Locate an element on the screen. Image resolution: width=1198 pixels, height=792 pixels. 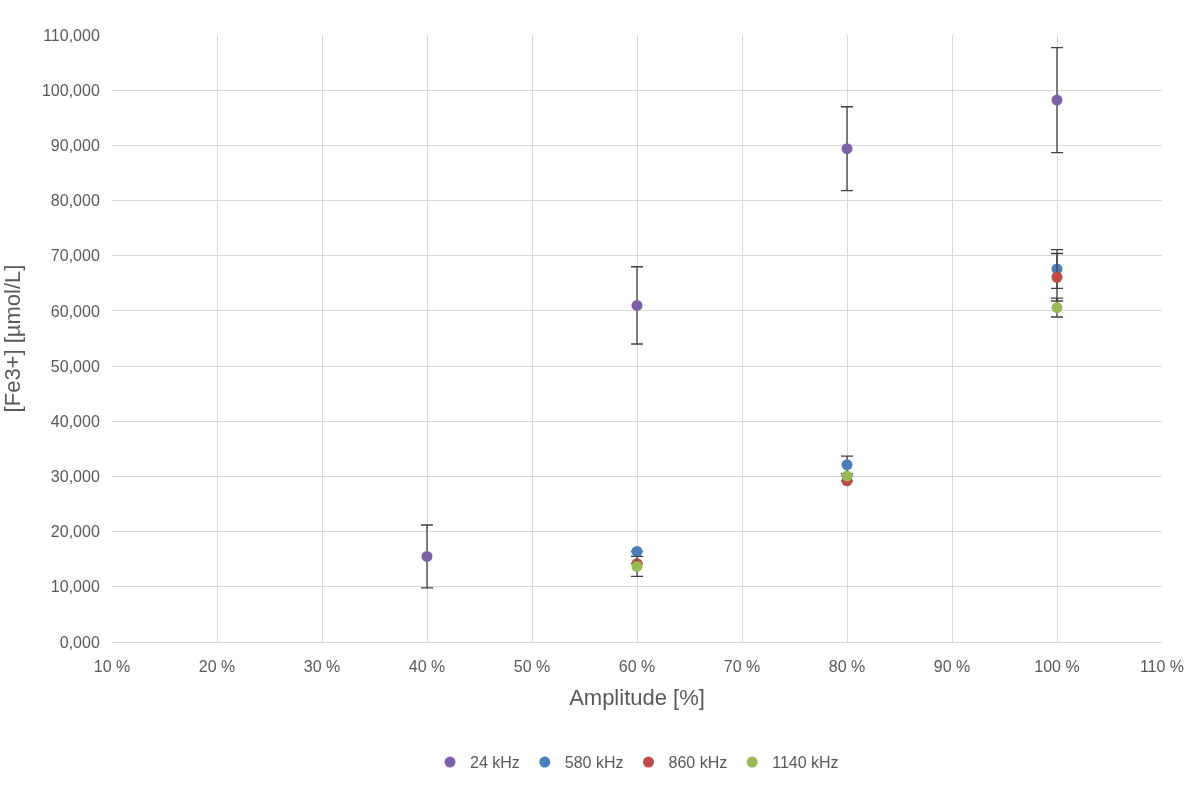
legend-label: 1140 kHz is located at coordinates (805, 763).